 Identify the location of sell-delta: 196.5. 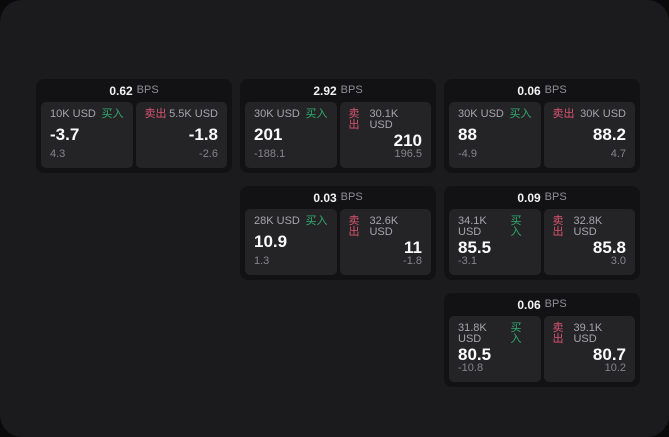
(408, 154).